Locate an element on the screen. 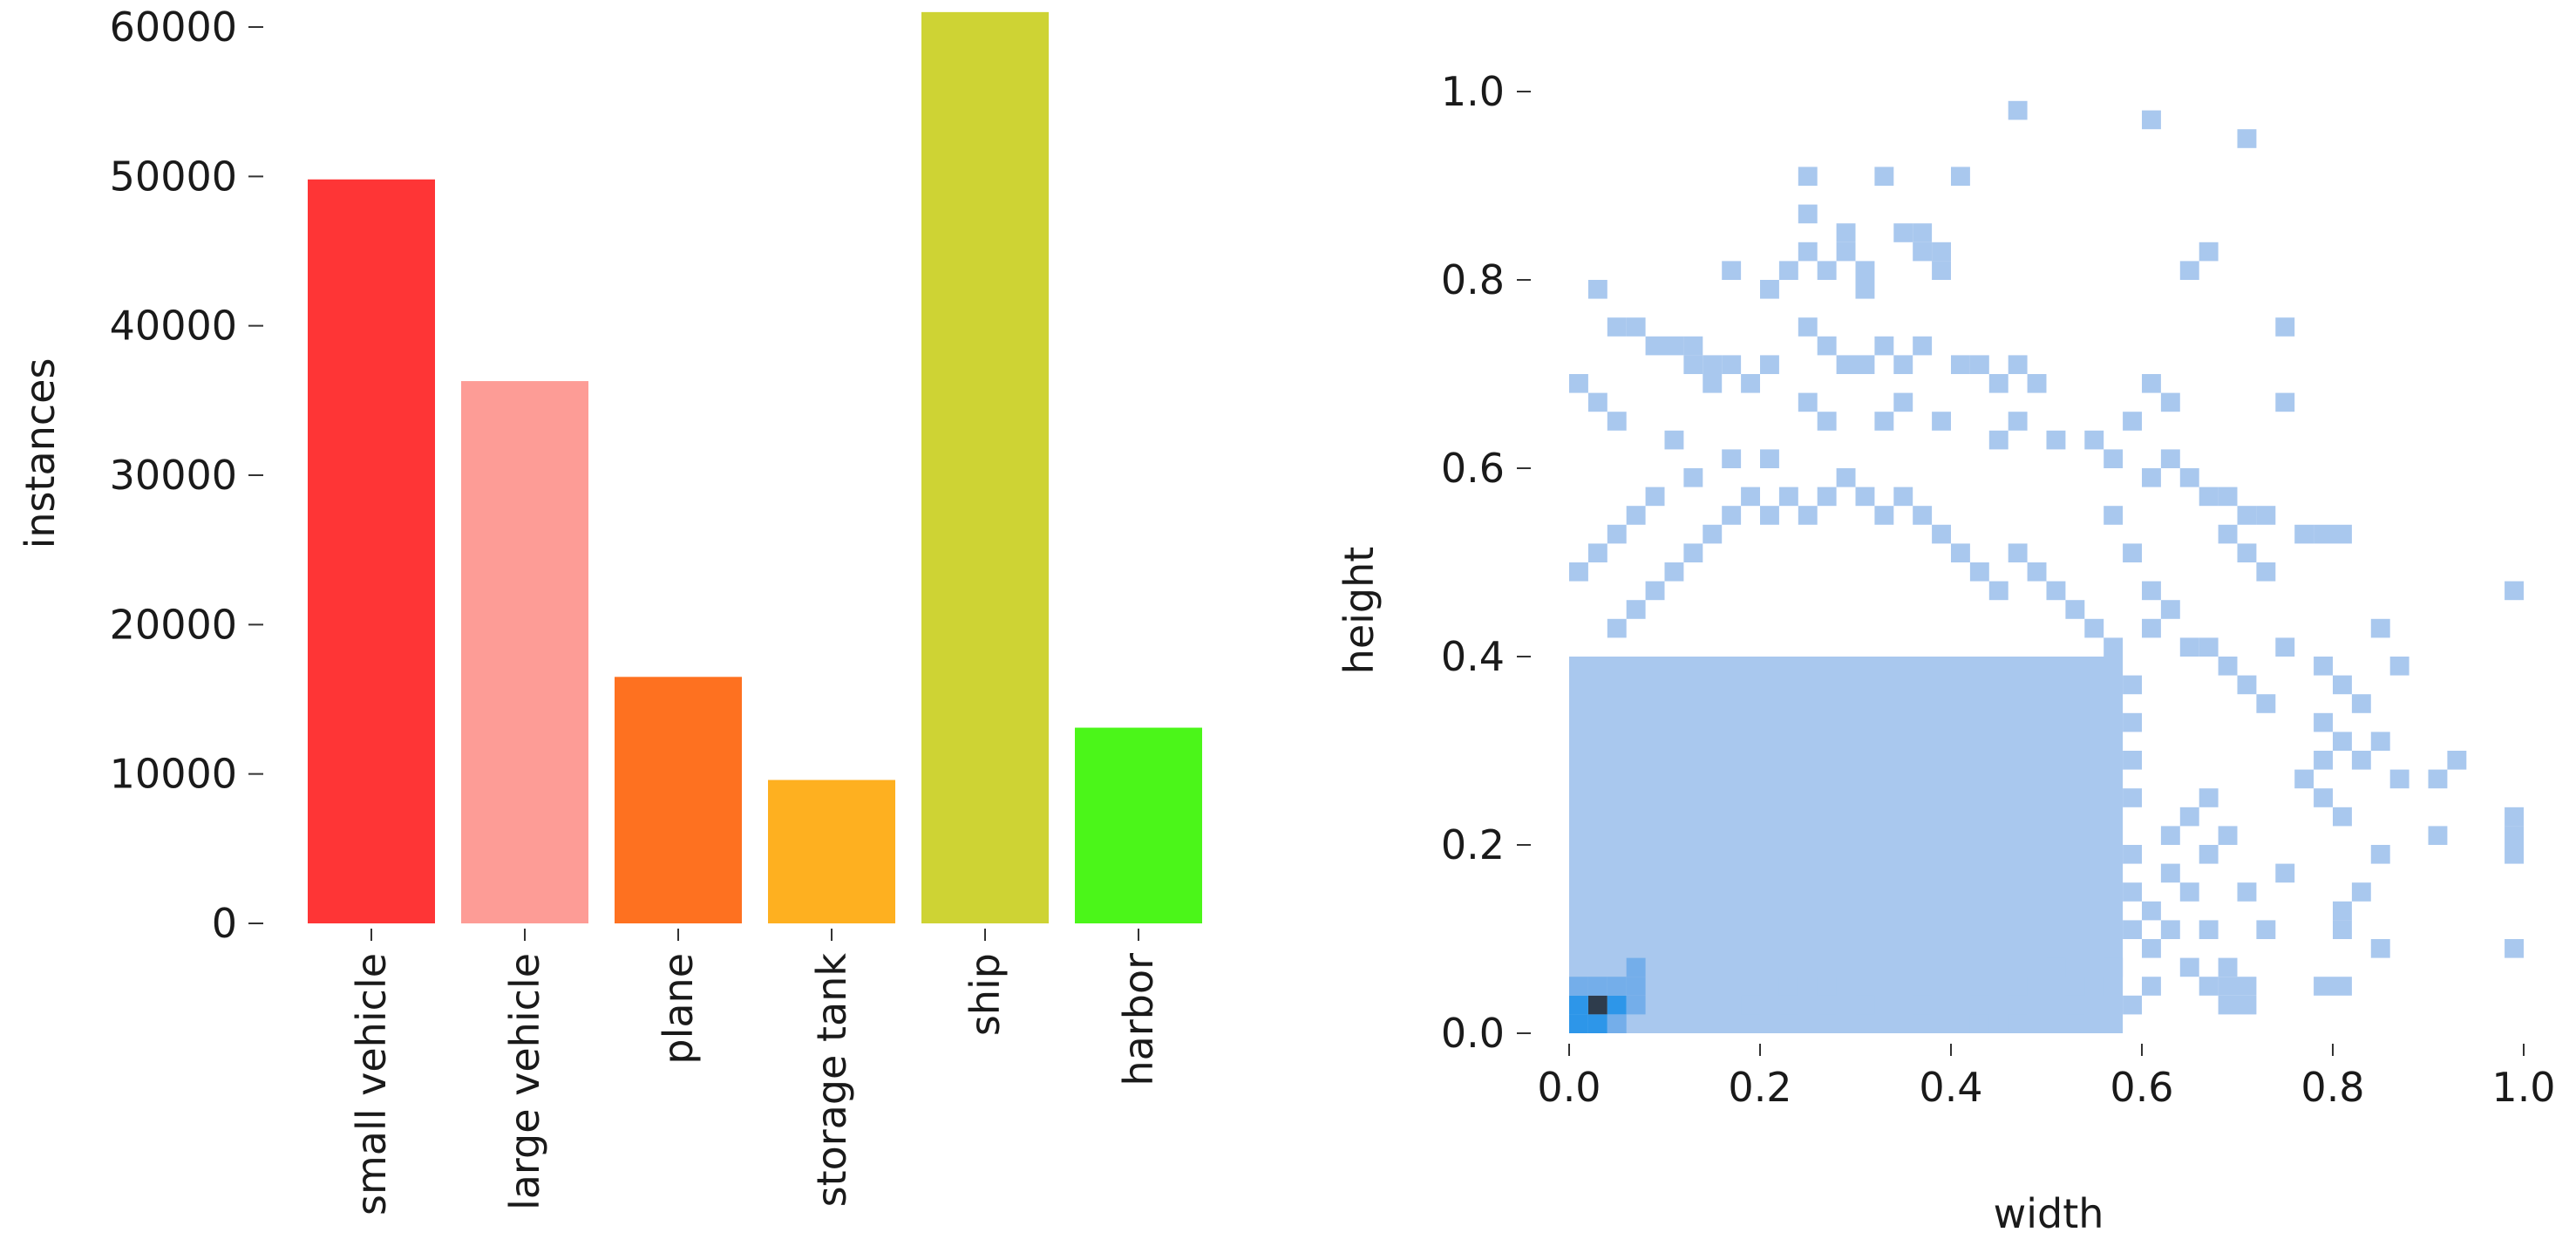  heatmap-x-tick-label: 0.4 is located at coordinates (1951, 1087).